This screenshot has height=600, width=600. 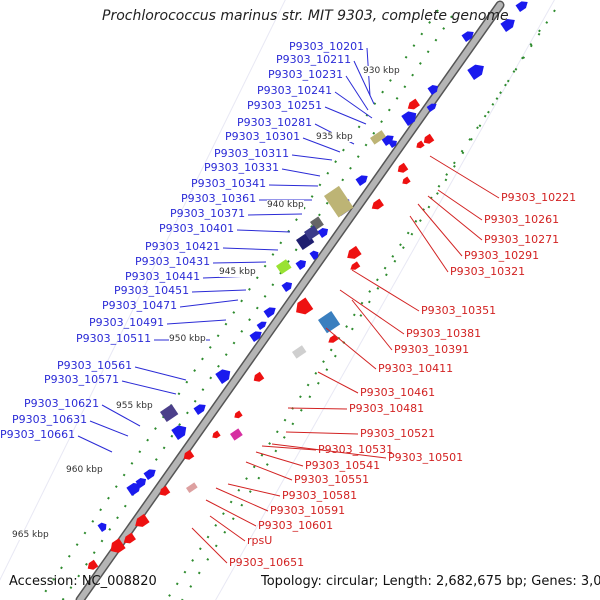 What do you see at coordinates (242, 167) in the screenshot?
I see `forward-gene-label: P9303_10331` at bounding box center [242, 167].